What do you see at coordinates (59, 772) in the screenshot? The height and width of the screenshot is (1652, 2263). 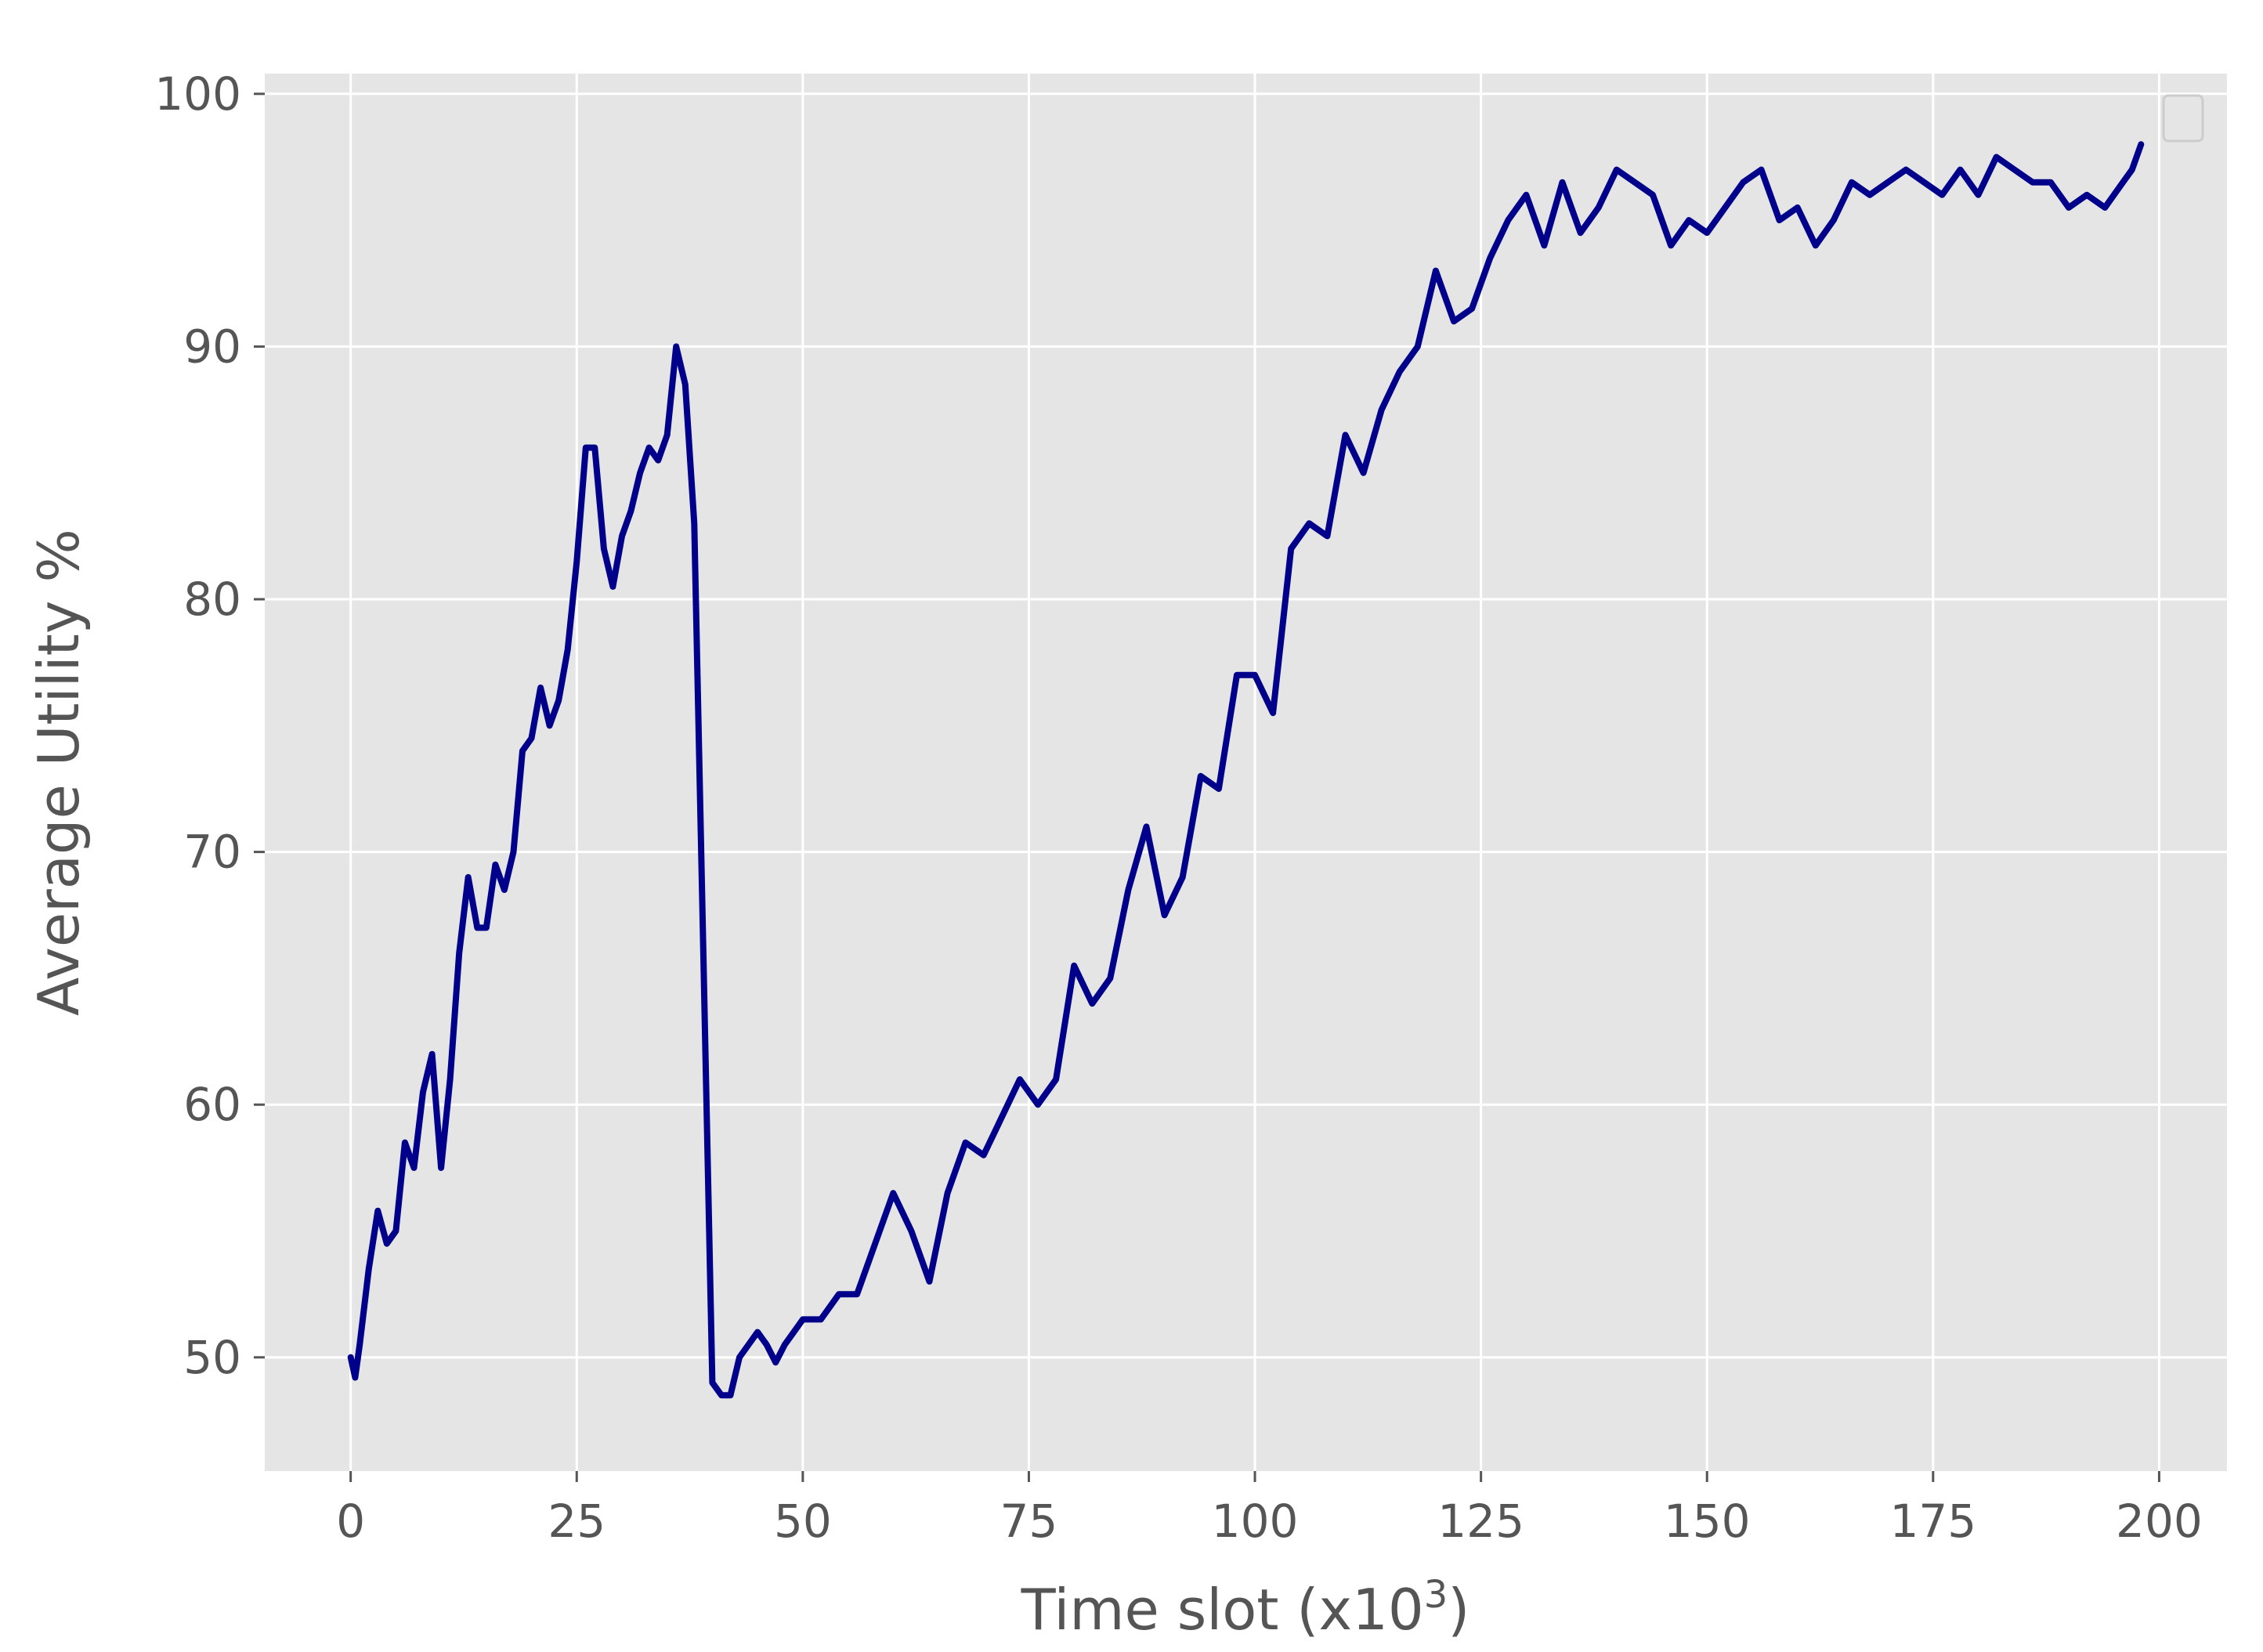 I see `y-axis-label: Average Utility %` at bounding box center [59, 772].